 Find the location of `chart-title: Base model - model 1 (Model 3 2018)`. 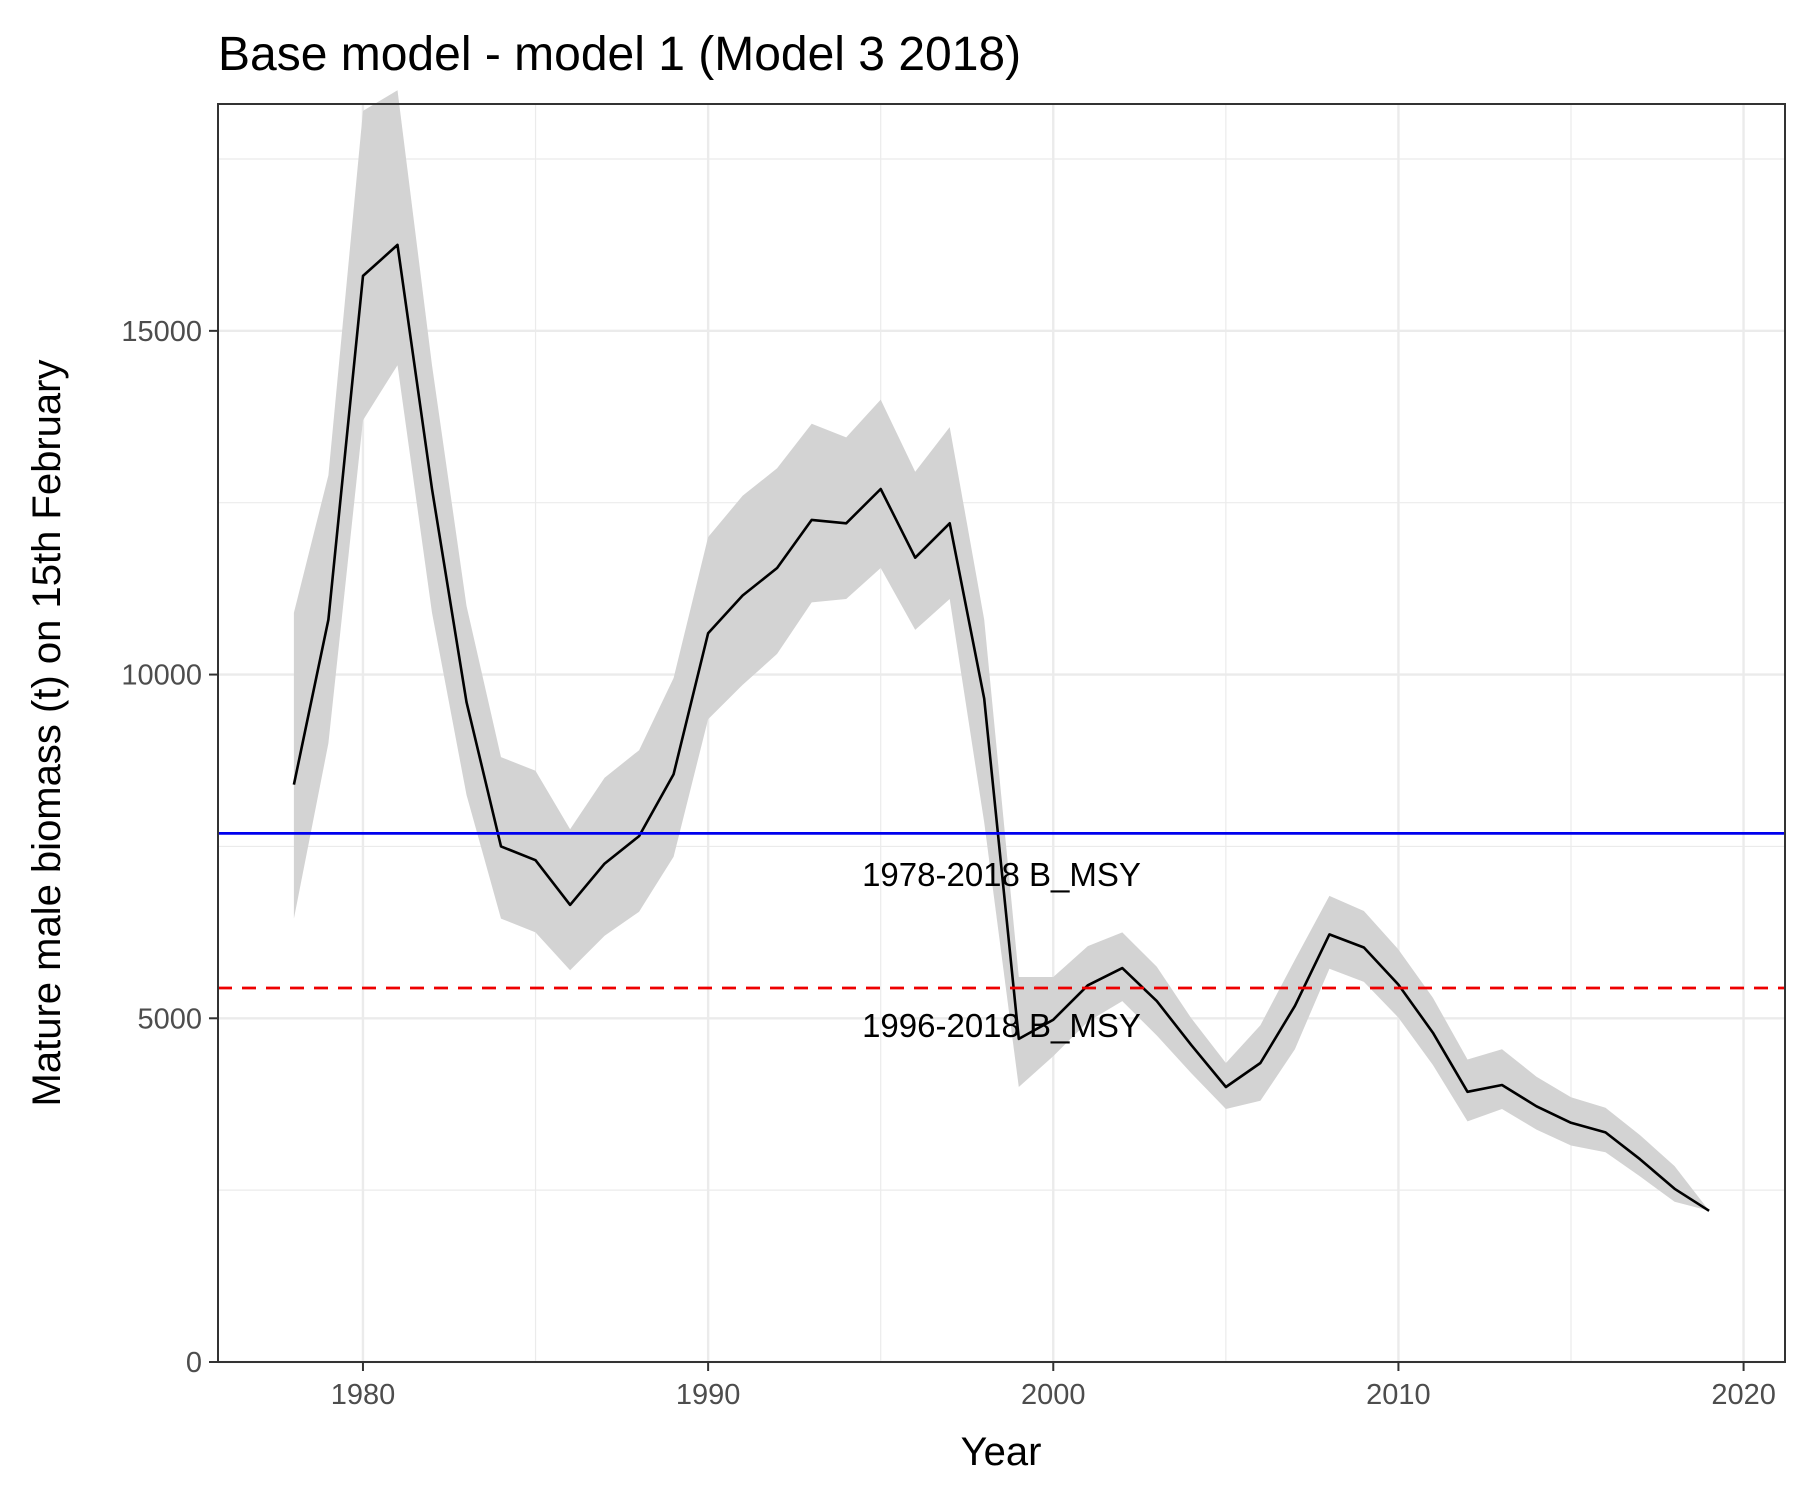

chart-title: Base model - model 1 (Model 3 2018) is located at coordinates (619, 54).